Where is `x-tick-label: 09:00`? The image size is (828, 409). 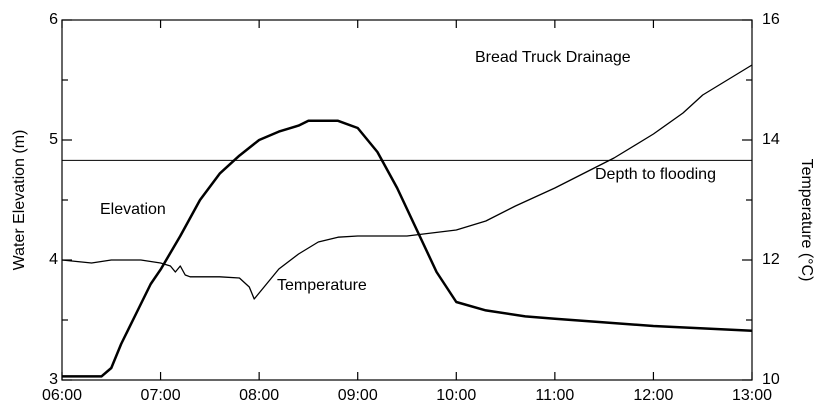
x-tick-label: 09:00 is located at coordinates (358, 395).